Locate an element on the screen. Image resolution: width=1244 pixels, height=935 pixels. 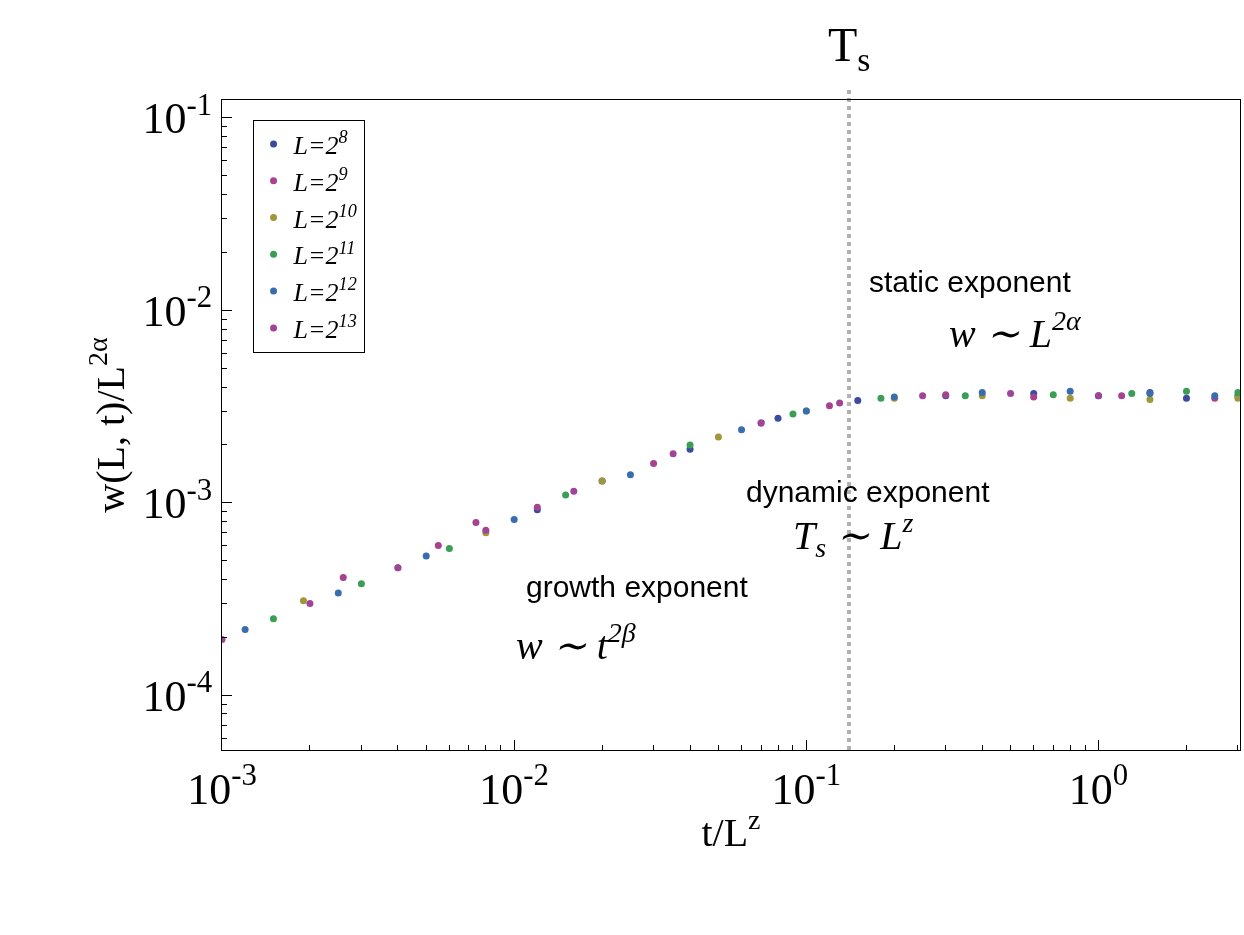
annotation: w ∼ t$^{2β}$ is located at coordinates (576, 642).